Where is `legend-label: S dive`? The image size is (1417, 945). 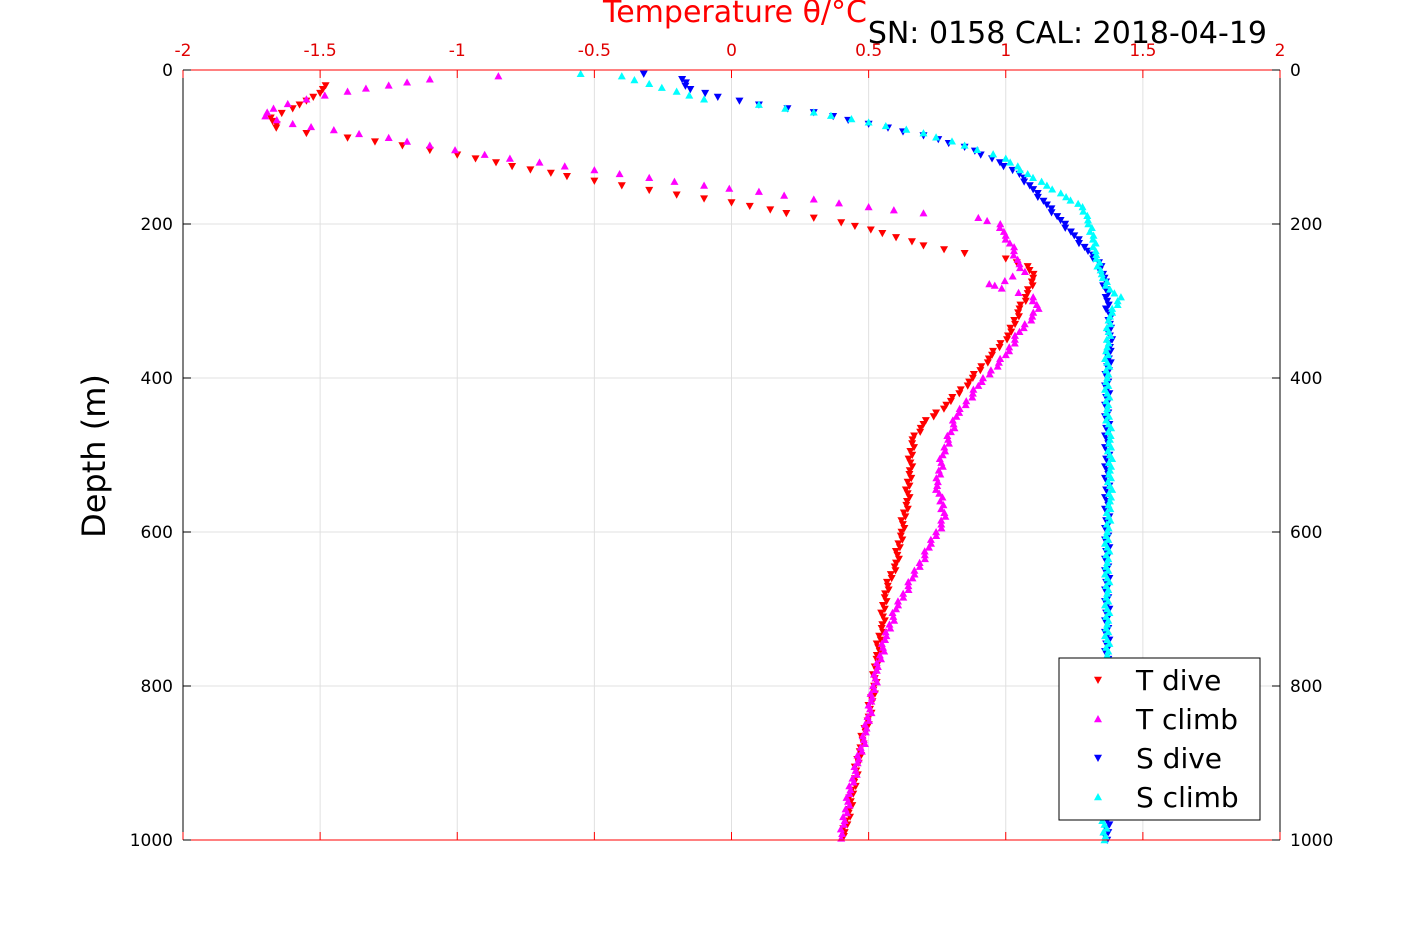
legend-label: S dive is located at coordinates (1179, 758).